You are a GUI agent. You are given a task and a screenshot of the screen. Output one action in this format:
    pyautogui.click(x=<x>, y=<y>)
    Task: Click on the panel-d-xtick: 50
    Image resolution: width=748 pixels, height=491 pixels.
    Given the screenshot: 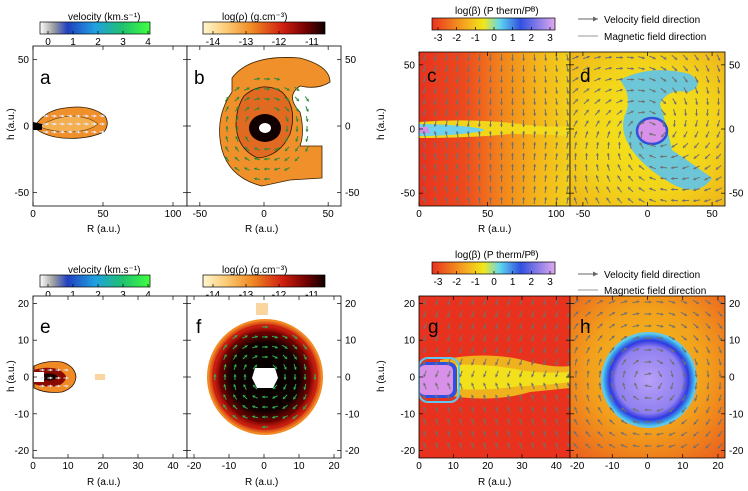 What is the action you would take?
    pyautogui.click(x=713, y=214)
    